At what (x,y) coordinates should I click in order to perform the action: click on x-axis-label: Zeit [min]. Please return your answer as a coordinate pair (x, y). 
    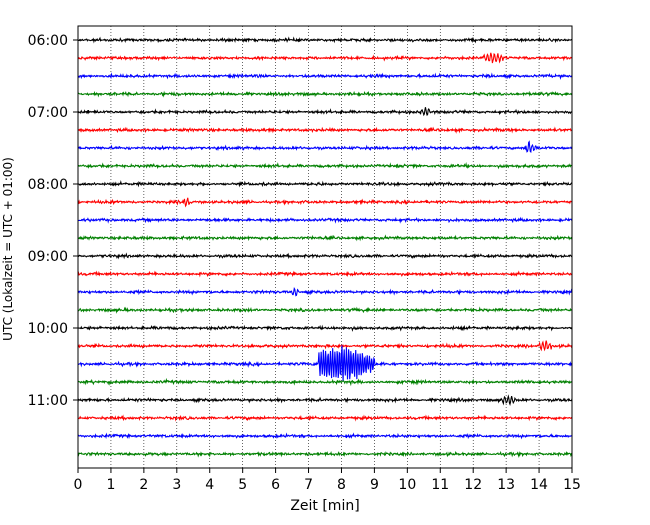
    Looking at the image, I should click on (324, 506).